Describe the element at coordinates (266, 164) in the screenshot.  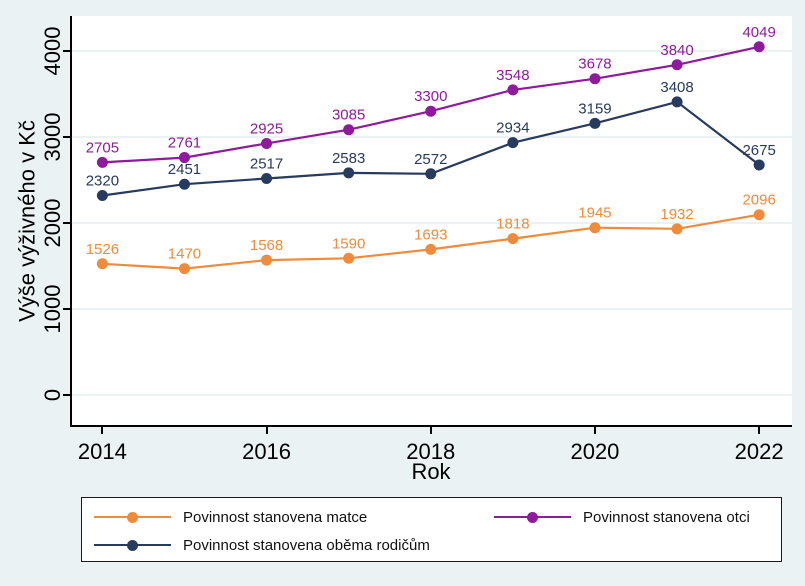
I see `value-label: 2517` at that location.